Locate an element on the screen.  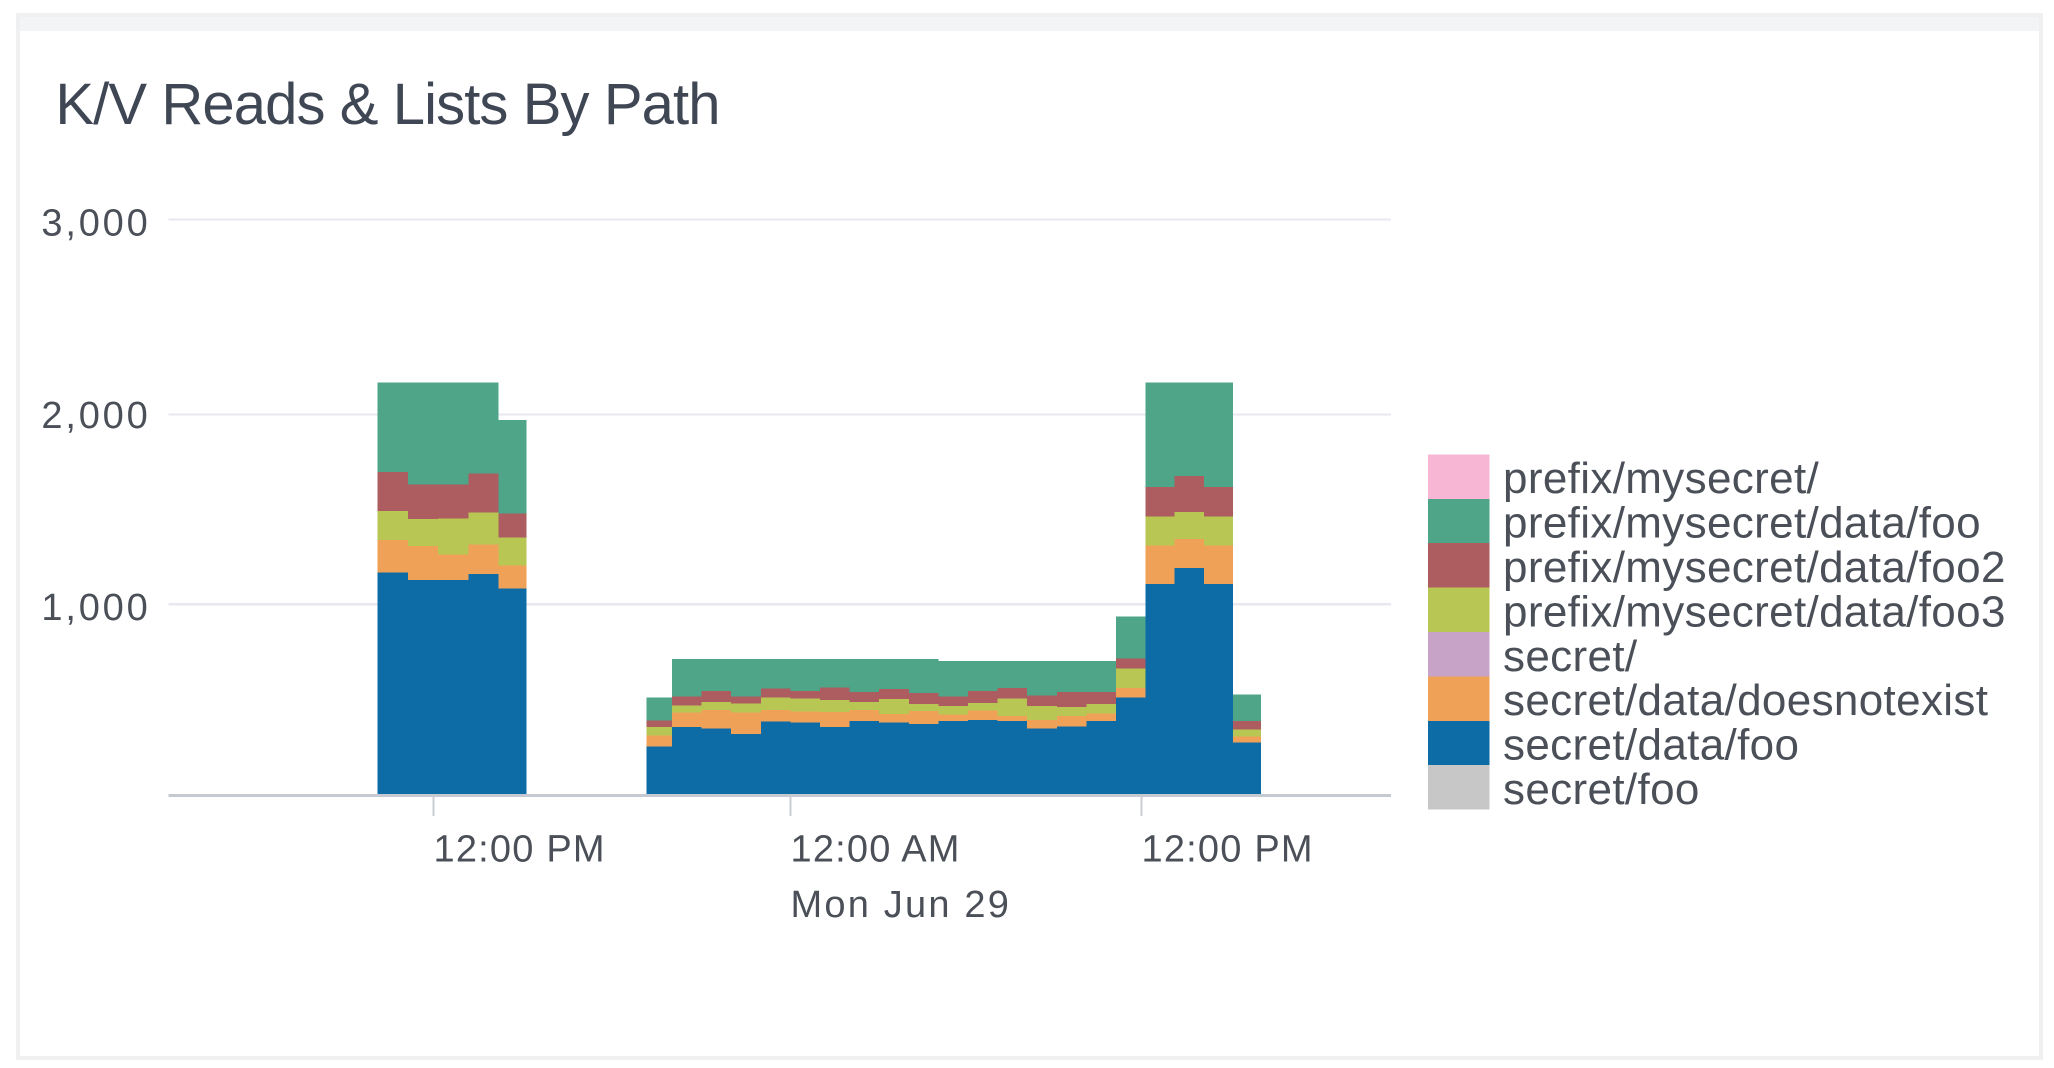
svg-text: 12:00 AM is located at coordinates (876, 850).